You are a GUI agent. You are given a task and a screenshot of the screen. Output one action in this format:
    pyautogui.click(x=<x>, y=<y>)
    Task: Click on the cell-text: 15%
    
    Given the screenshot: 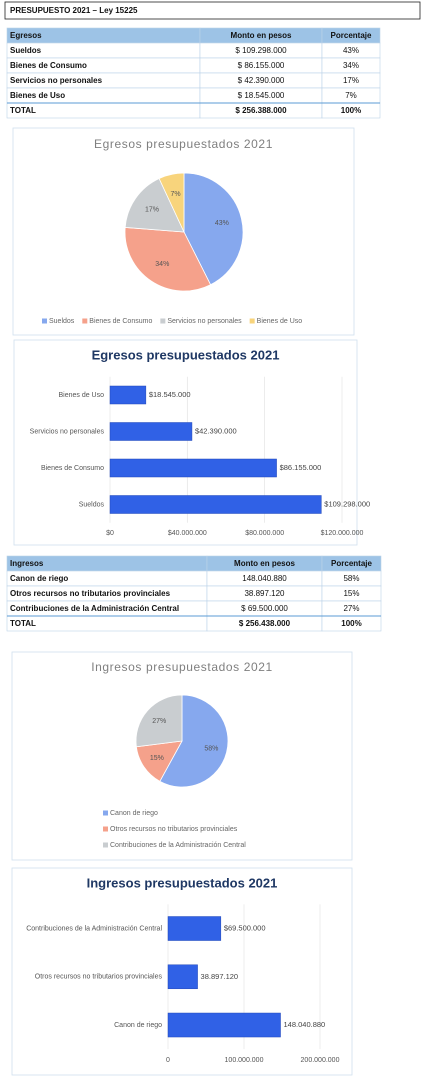 What is the action you would take?
    pyautogui.click(x=351, y=593)
    